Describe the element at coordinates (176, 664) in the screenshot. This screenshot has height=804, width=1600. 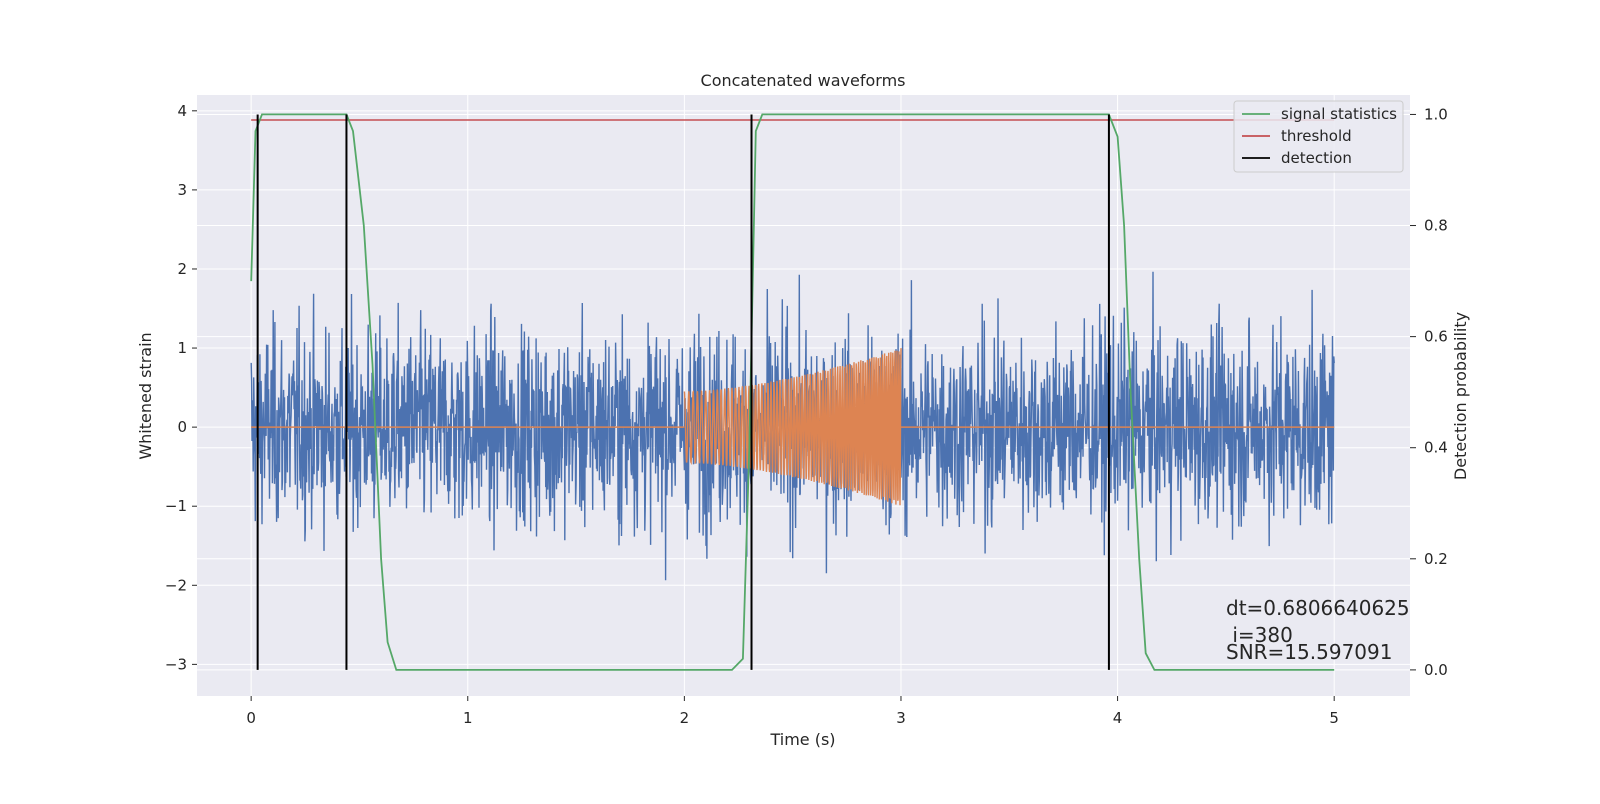
I see `y-tick-label-0: −3` at that location.